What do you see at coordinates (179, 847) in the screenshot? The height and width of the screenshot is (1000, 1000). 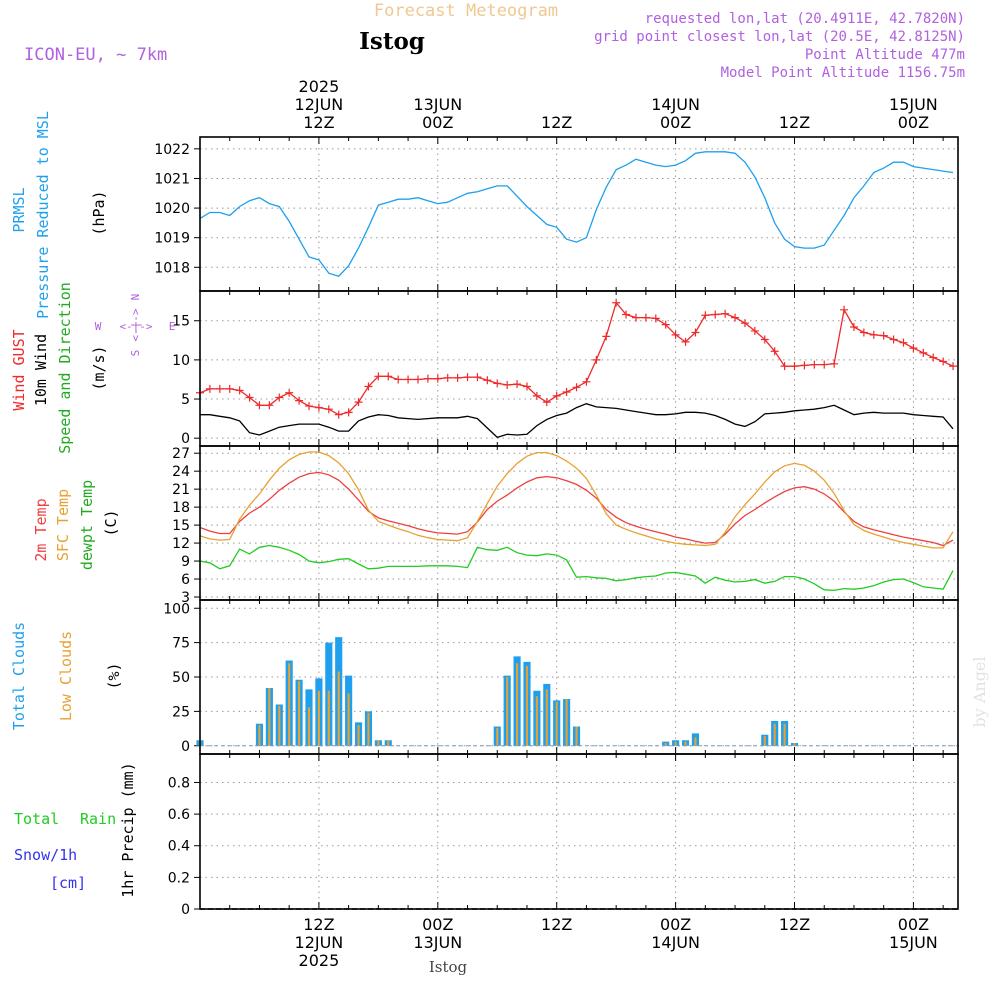 I see `ytick-label: 0.4` at bounding box center [179, 847].